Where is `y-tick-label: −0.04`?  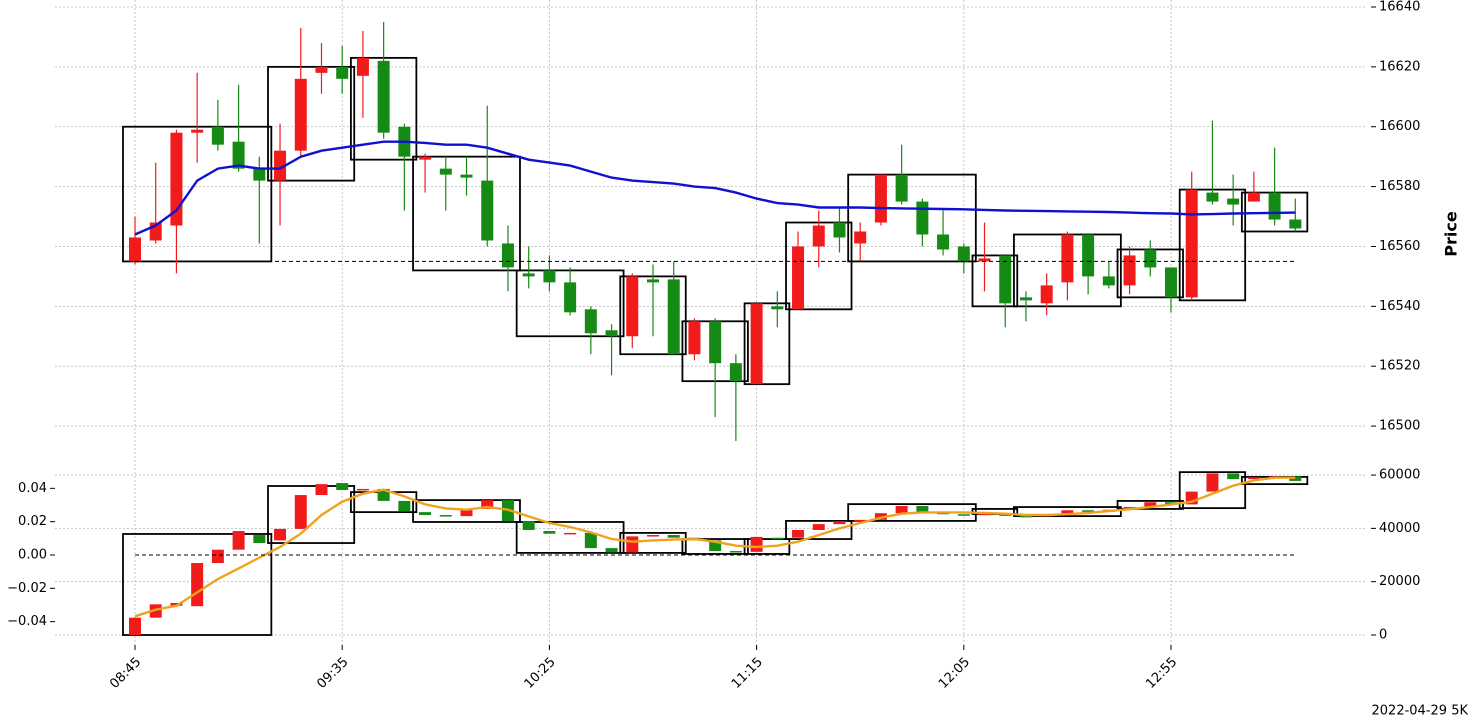 y-tick-label: −0.04 is located at coordinates (27, 621).